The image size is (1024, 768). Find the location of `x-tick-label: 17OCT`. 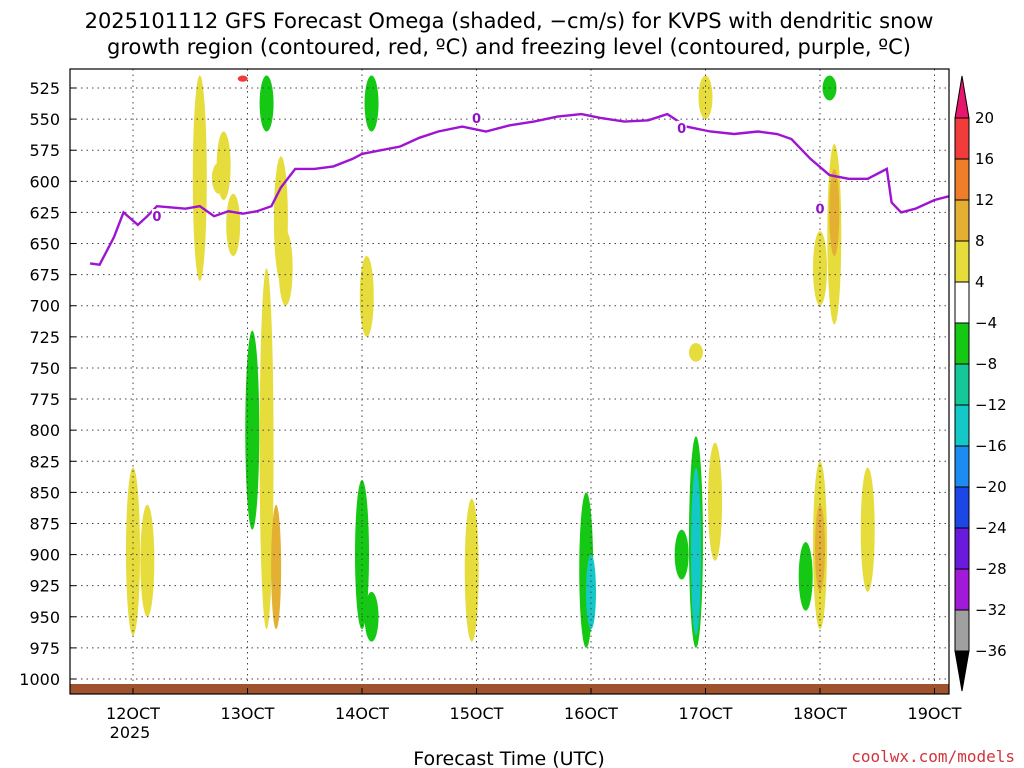

x-tick-label: 17OCT is located at coordinates (706, 713).